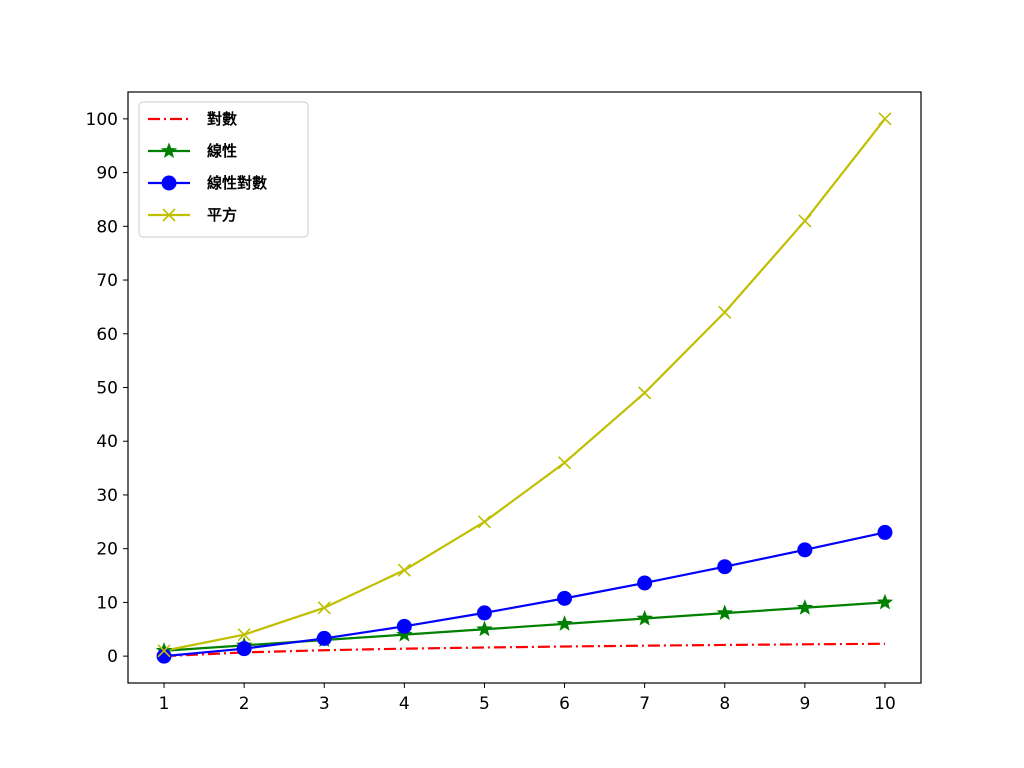 Image resolution: width=1024 pixels, height=768 pixels. I want to click on y-tick-label: 60, so click(107, 335).